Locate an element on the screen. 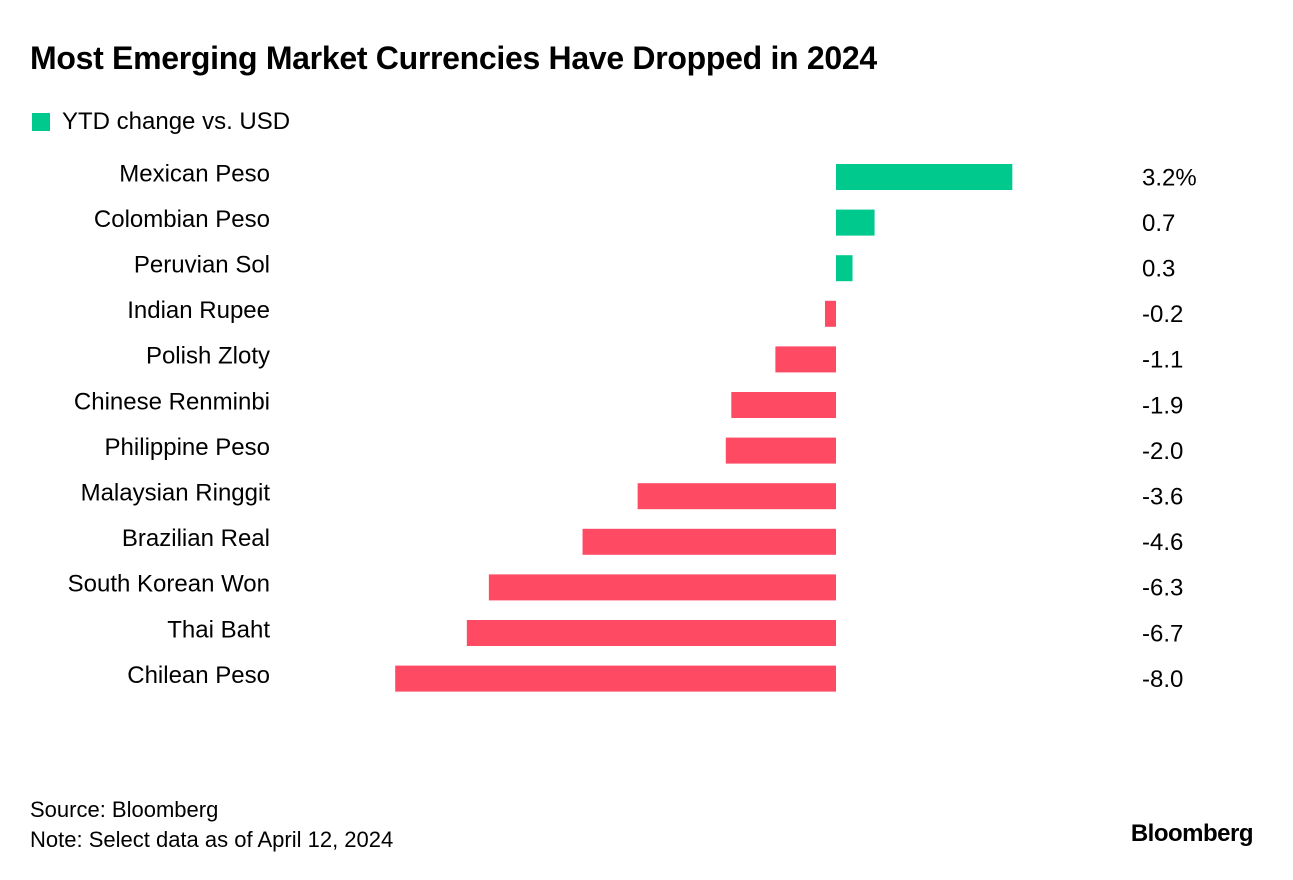 The width and height of the screenshot is (1293, 880). category-label: Chilean Peso is located at coordinates (198, 675).